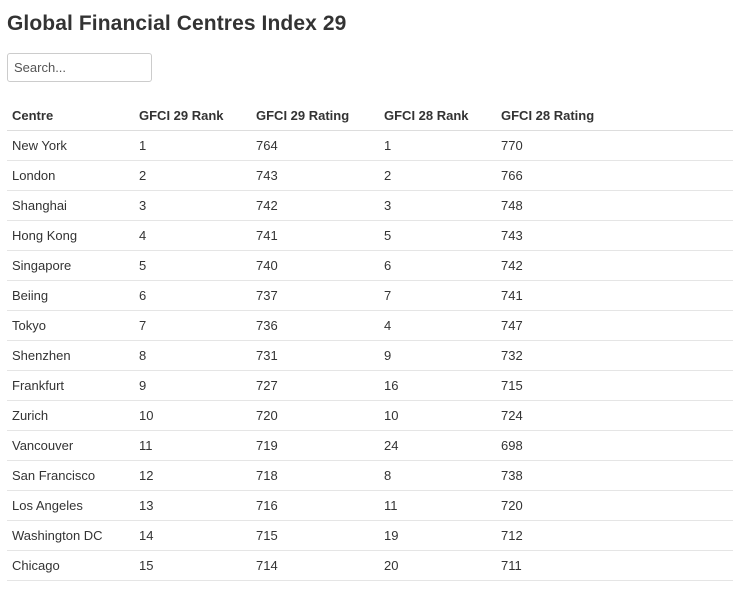 The height and width of the screenshot is (589, 750). Describe the element at coordinates (70, 145) in the screenshot. I see `cell-centre: New York` at that location.